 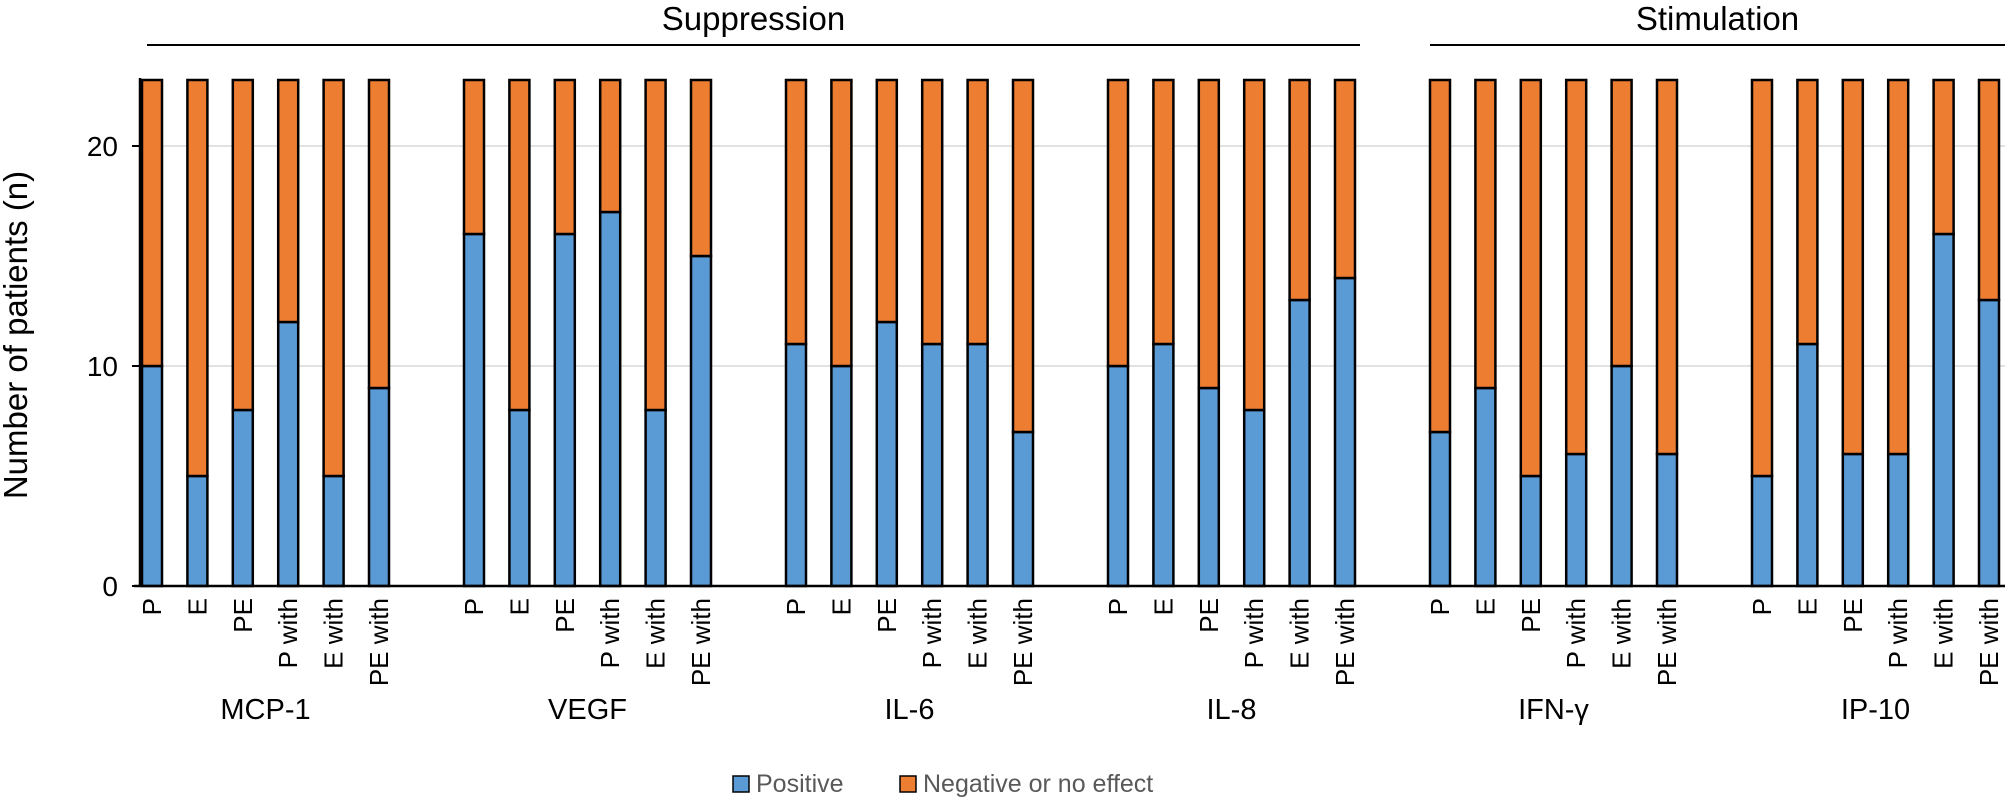 What do you see at coordinates (110, 586) in the screenshot?
I see `y-tick-label: 0` at bounding box center [110, 586].